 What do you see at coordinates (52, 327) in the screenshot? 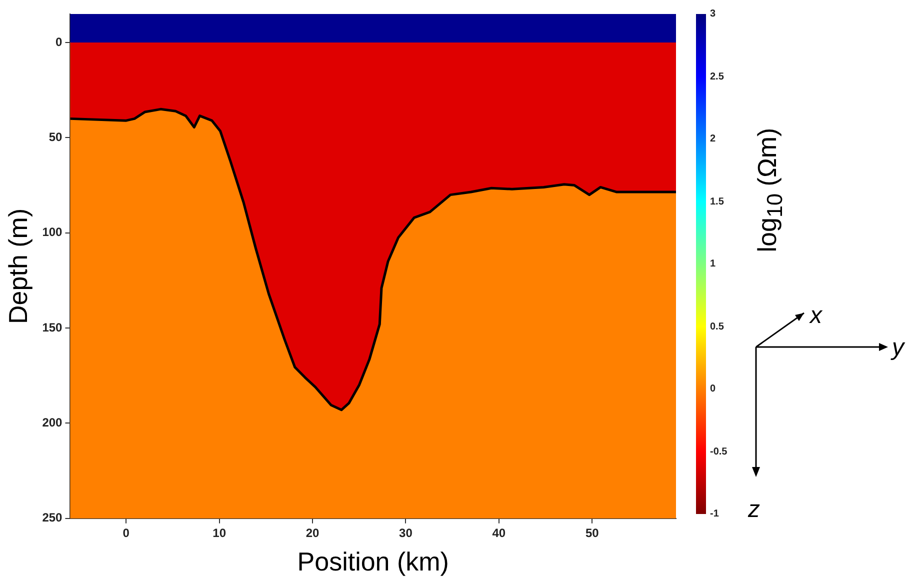
I see `y-tick-label: 150` at bounding box center [52, 327].